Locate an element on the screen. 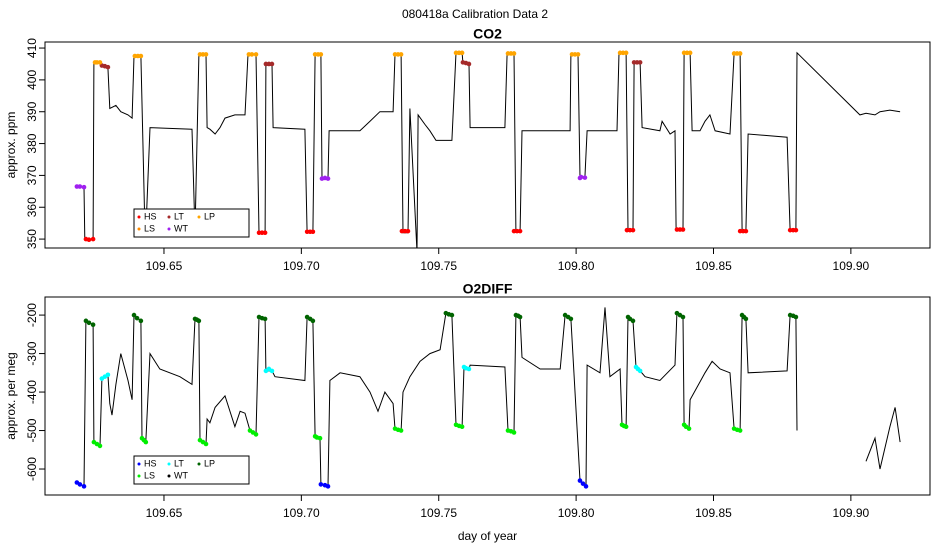  panel-title: CO2 is located at coordinates (487, 34).